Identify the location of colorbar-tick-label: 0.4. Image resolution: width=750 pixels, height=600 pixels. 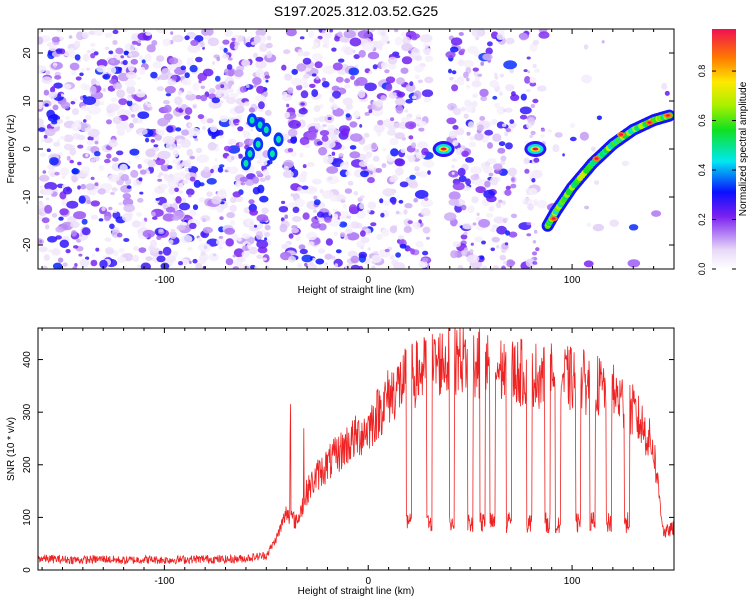
(702, 170).